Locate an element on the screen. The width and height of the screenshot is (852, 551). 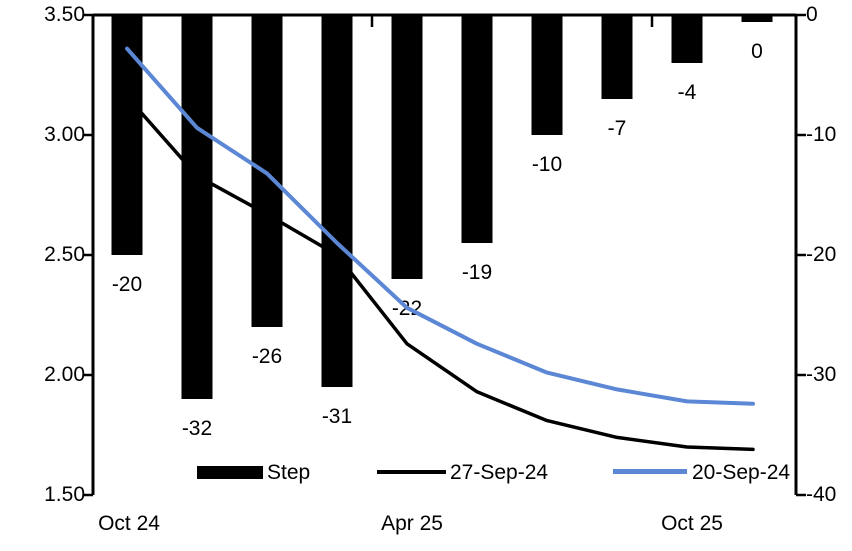
right-axis-tick-label: -30 is located at coordinates (821, 374).